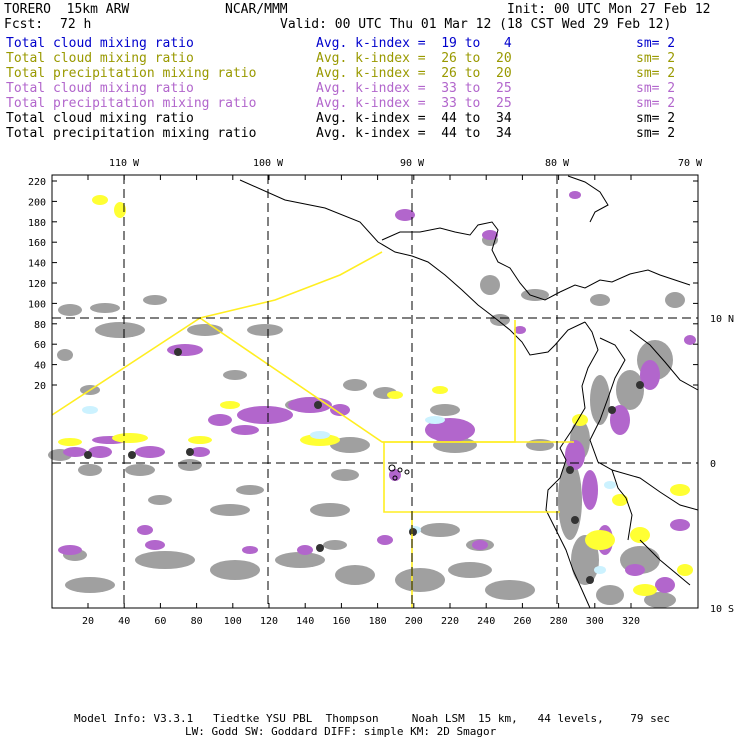 The image size is (740, 740). I want to click on forecast-label: Fcst:, so click(24, 24).